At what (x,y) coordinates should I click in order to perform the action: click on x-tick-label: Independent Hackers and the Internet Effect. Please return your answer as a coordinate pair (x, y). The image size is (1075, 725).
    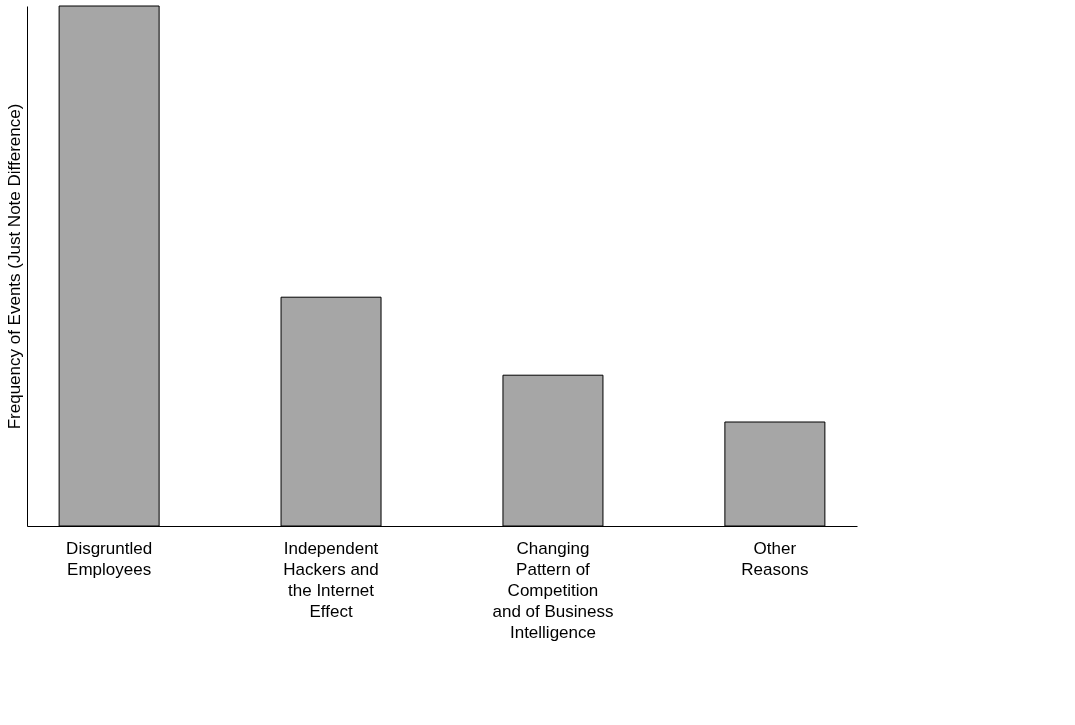
    Looking at the image, I should click on (331, 579).